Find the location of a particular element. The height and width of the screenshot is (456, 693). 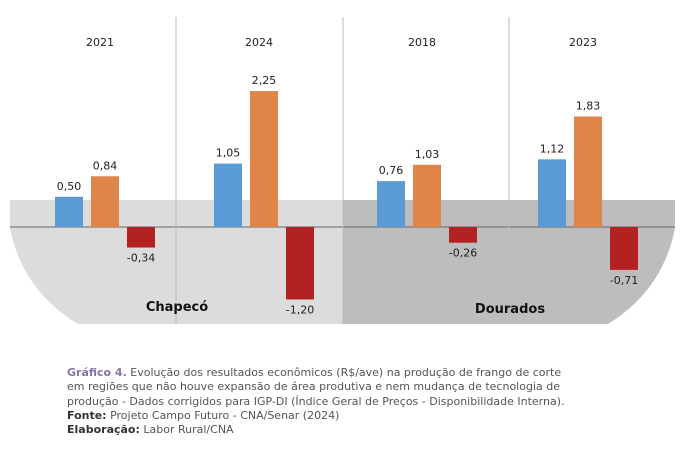

year-label: 2021 is located at coordinates (100, 42).